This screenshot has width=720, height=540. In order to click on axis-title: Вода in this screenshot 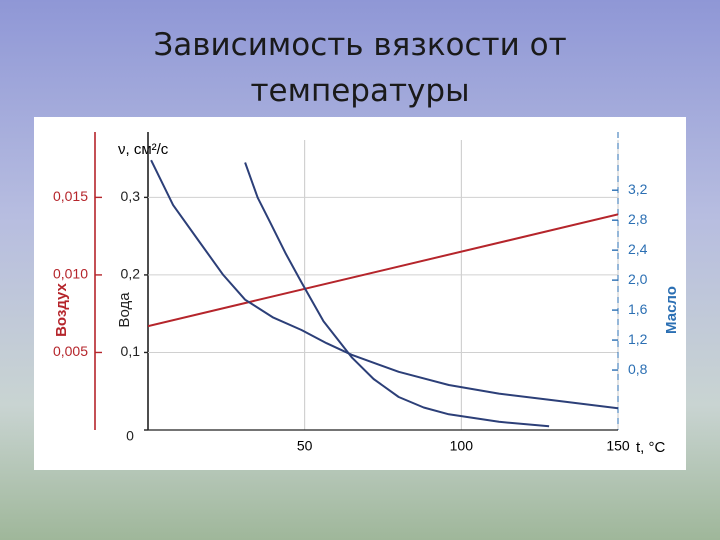, I will do `click(124, 310)`.